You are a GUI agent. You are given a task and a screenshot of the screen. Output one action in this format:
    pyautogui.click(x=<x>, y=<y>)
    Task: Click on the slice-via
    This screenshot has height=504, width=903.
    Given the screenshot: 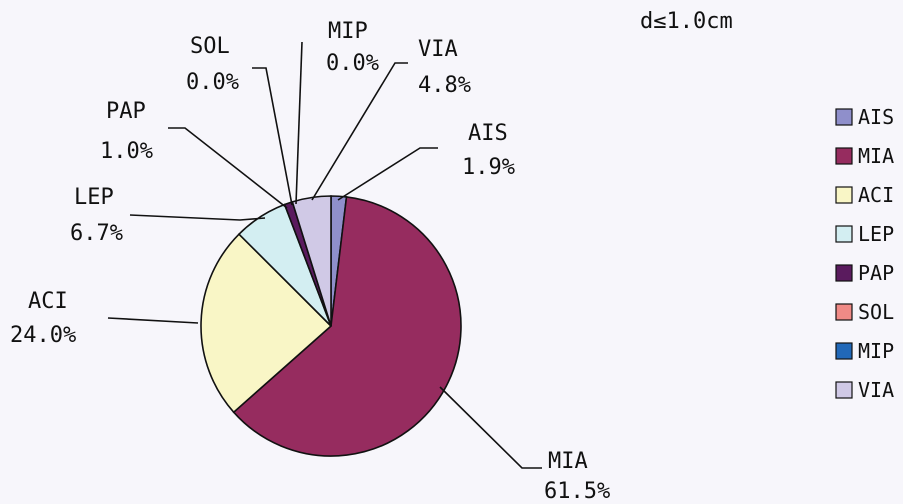 What is the action you would take?
    pyautogui.click(x=311, y=261)
    